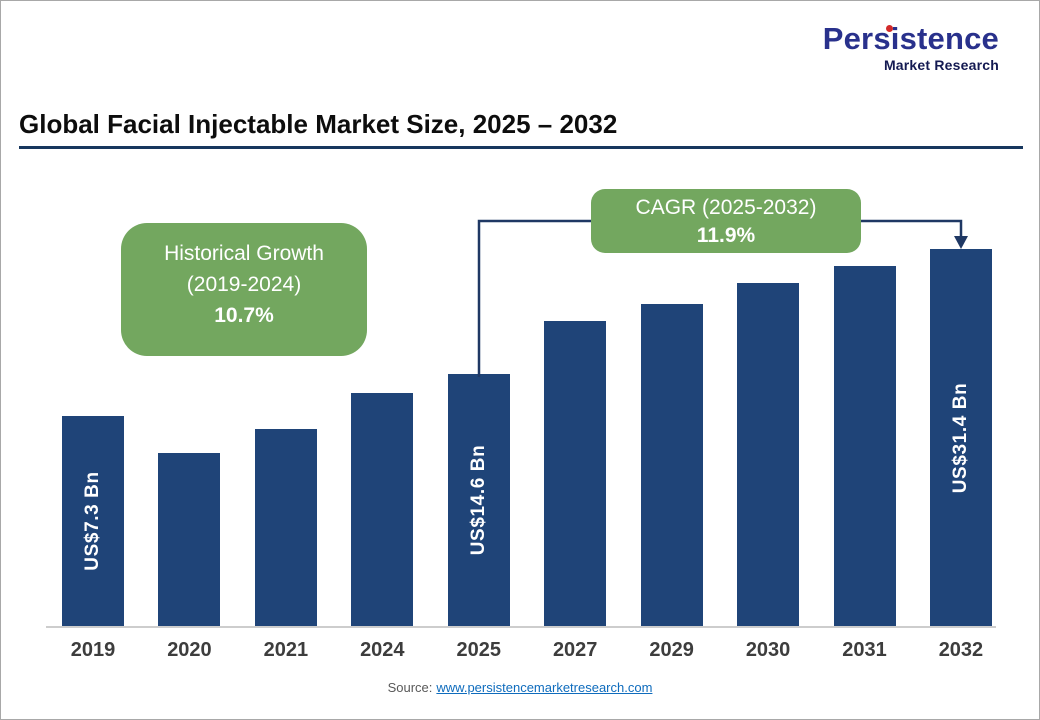 The width and height of the screenshot is (1040, 720). What do you see at coordinates (768, 454) in the screenshot?
I see `bar-2030` at bounding box center [768, 454].